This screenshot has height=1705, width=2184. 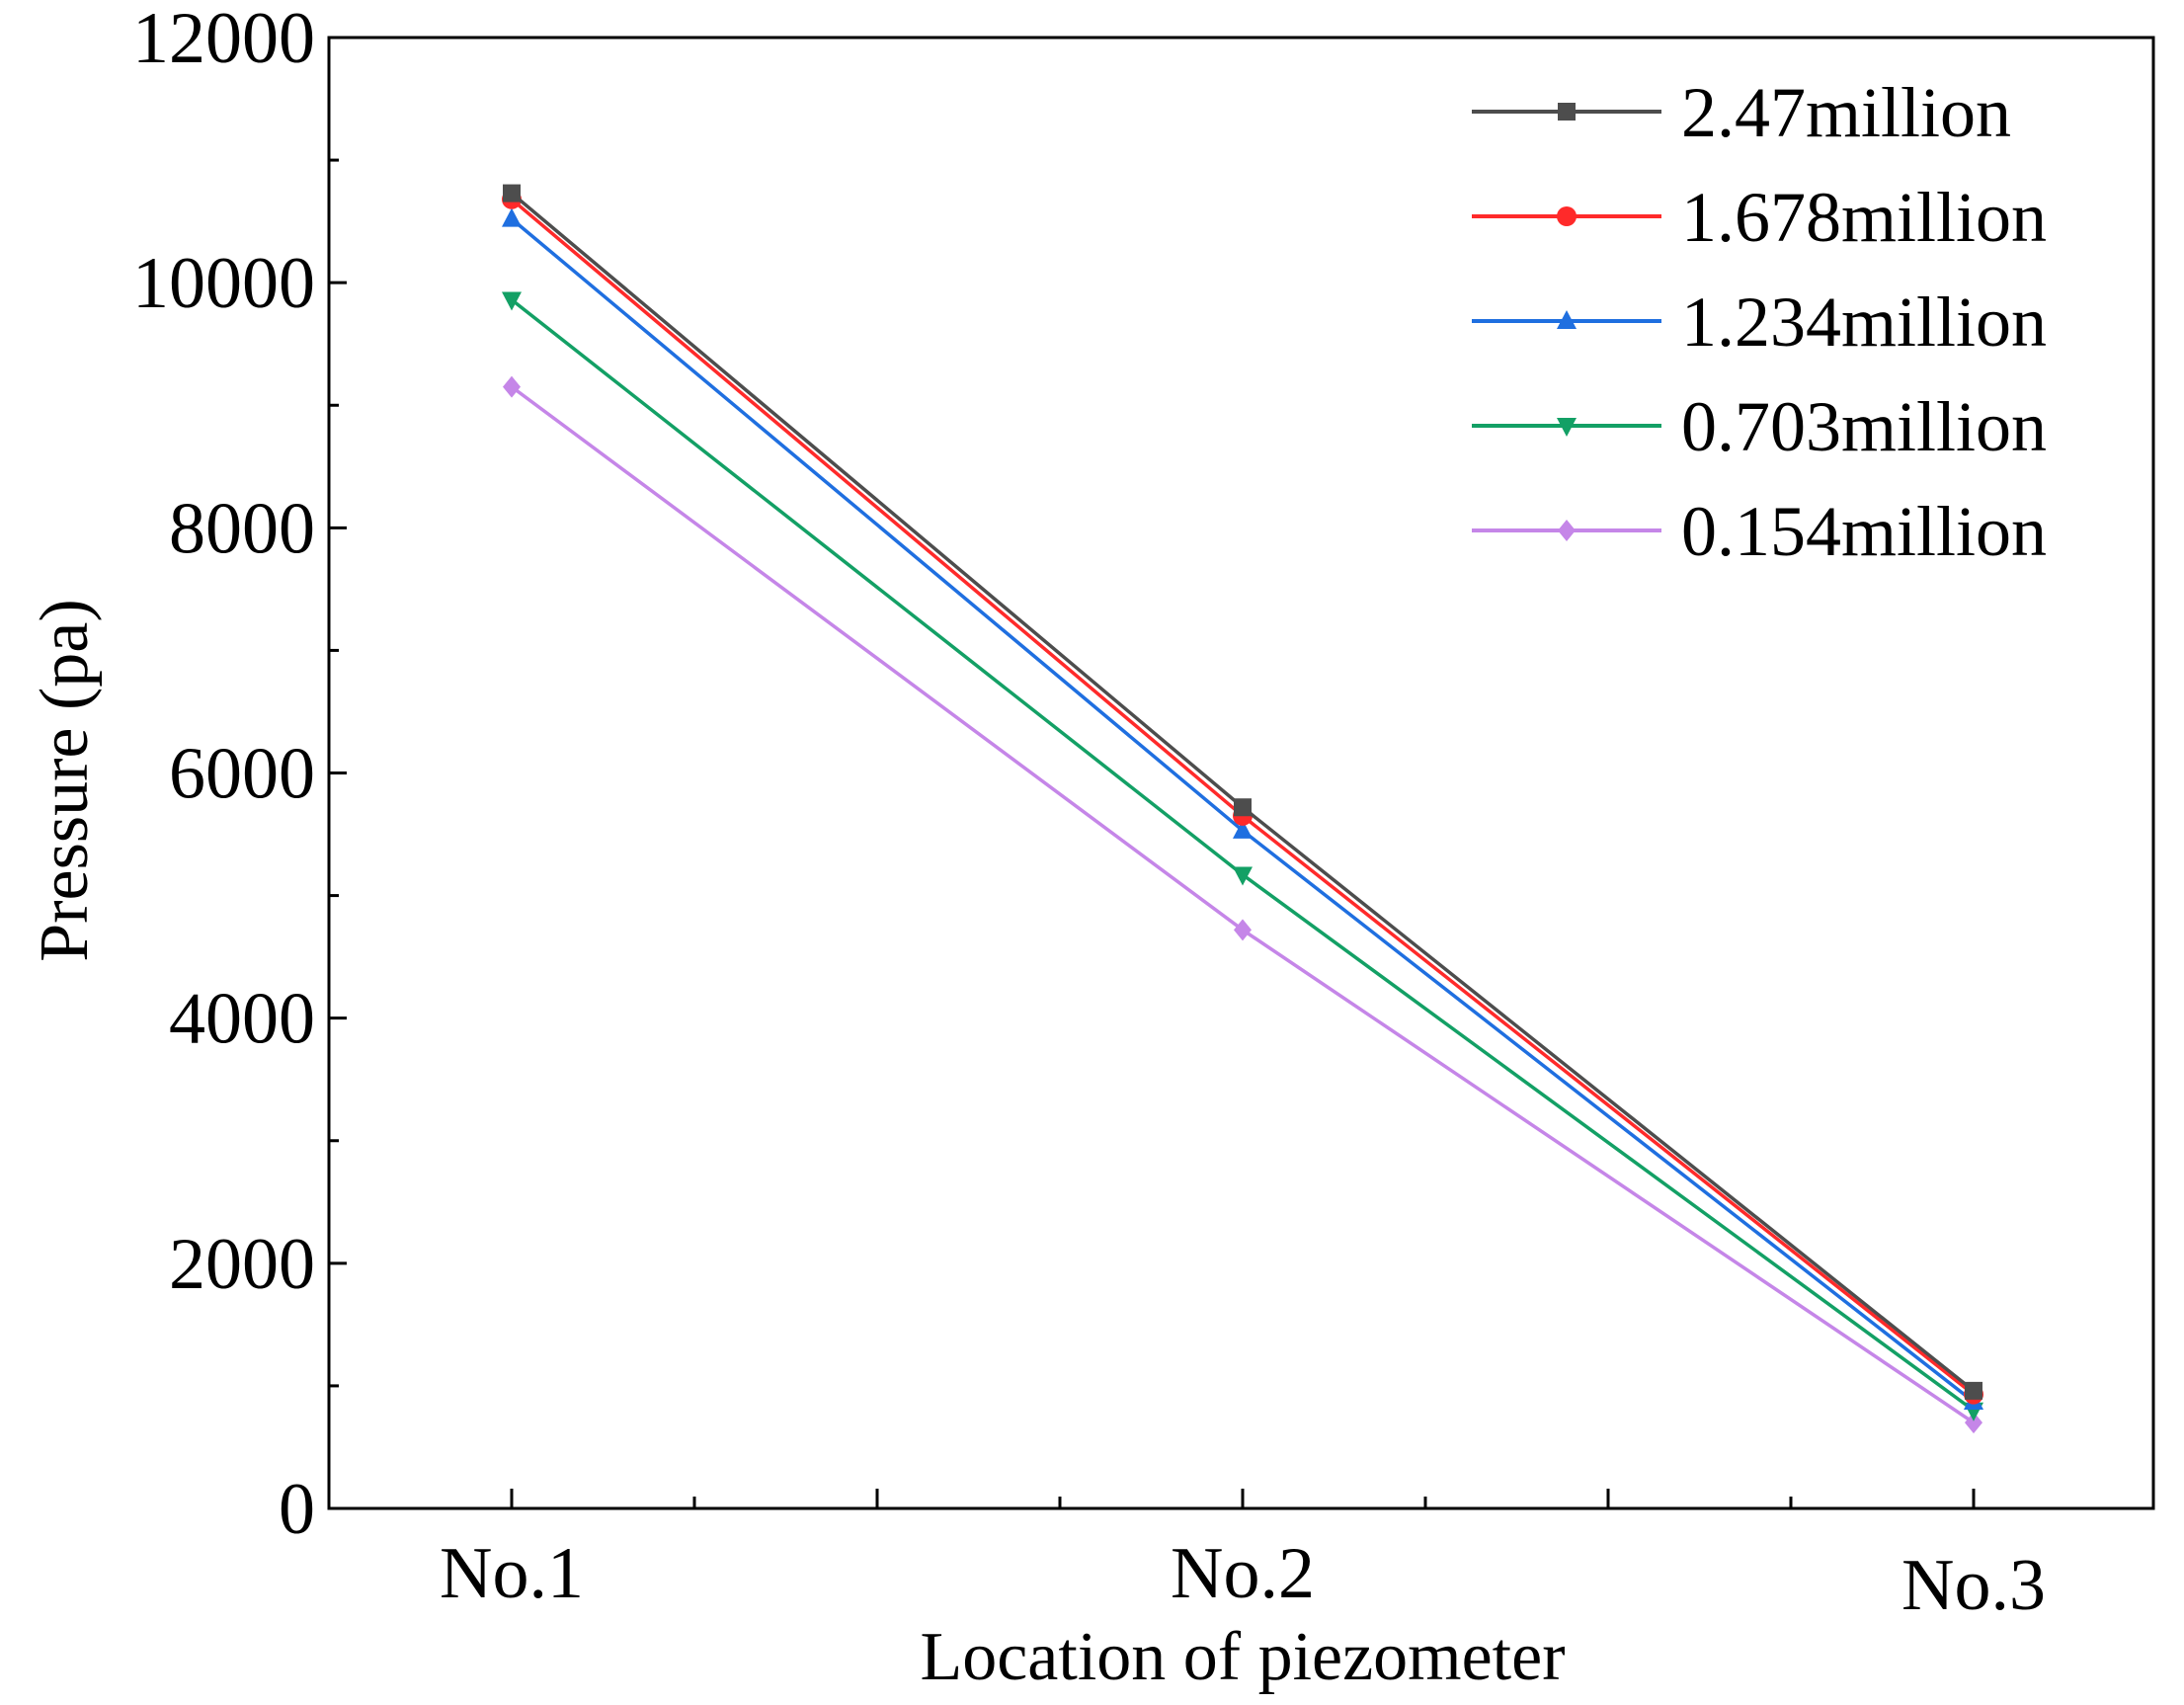 What do you see at coordinates (1864, 531) in the screenshot?
I see `legend-label: 0.154million` at bounding box center [1864, 531].